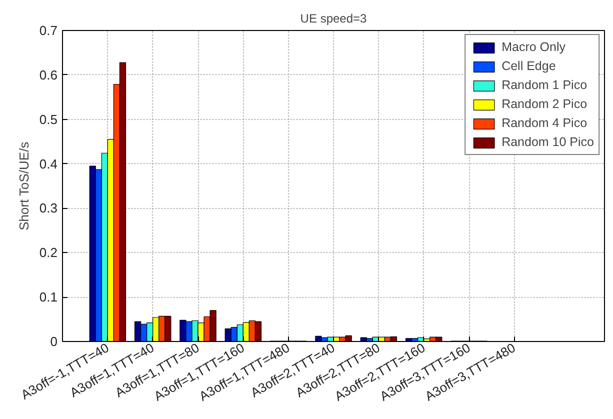  What do you see at coordinates (48, 74) in the screenshot?
I see `y-tick-label: 0.6` at bounding box center [48, 74].